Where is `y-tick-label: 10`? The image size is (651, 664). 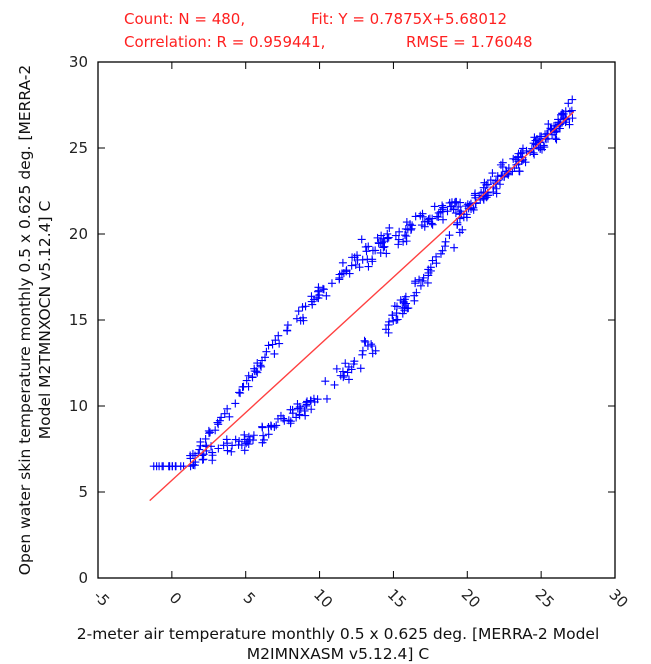 y-tick-label: 10 is located at coordinates (78, 406).